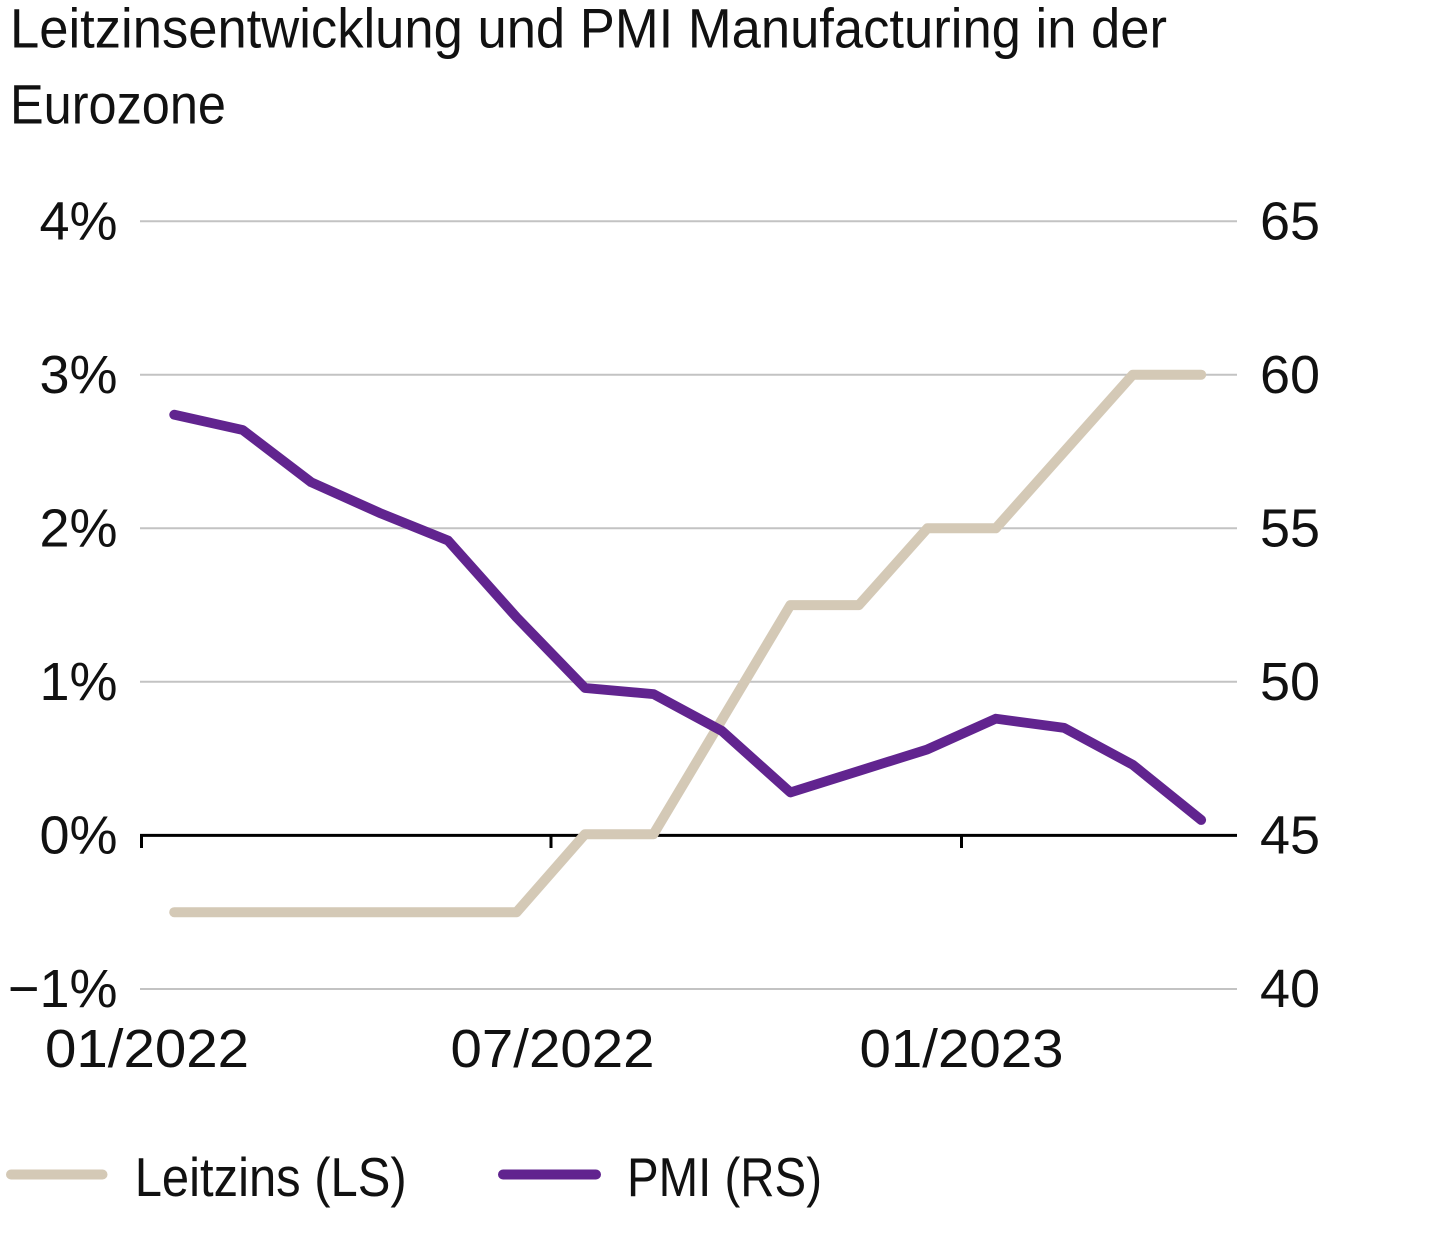 Image resolution: width=1440 pixels, height=1257 pixels. I want to click on svg-text: 55, so click(1290, 528).